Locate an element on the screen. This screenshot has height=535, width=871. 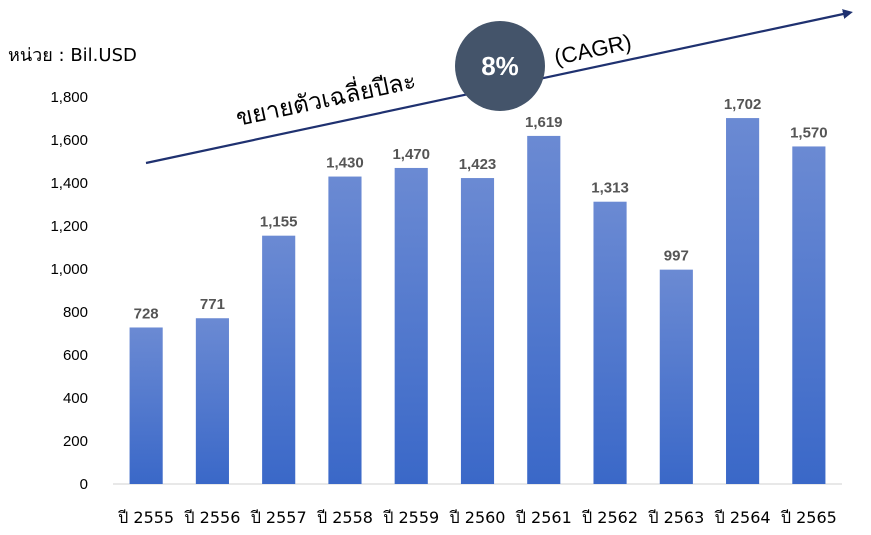
cagr-label: ขยายตัวเฉลี่ยปีละ is located at coordinates (326, 97).